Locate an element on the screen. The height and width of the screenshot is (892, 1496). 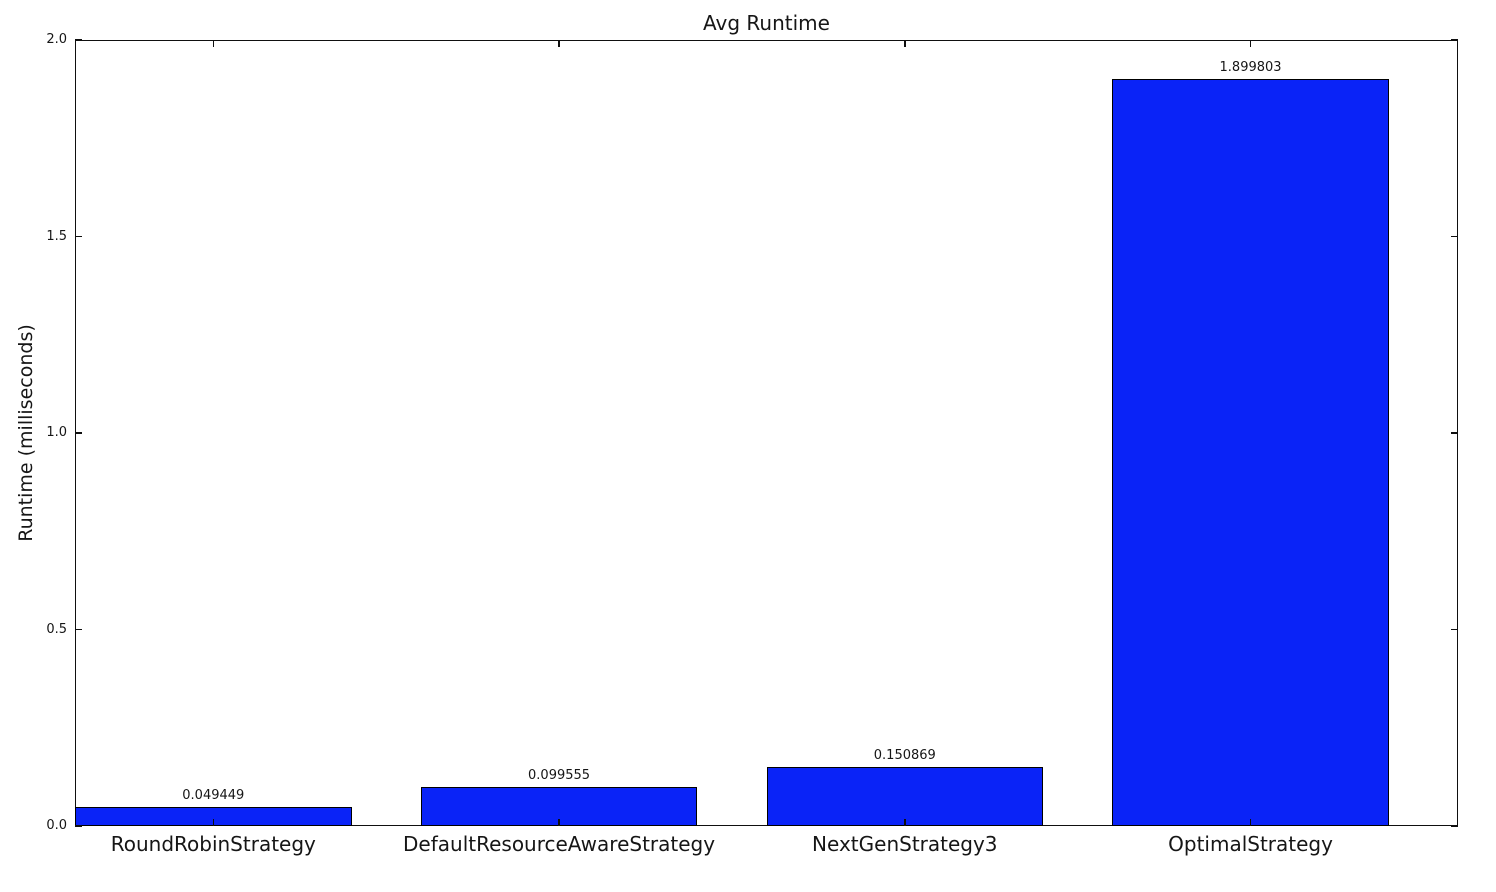
y-tick-label: 0.0 is located at coordinates (56, 825).